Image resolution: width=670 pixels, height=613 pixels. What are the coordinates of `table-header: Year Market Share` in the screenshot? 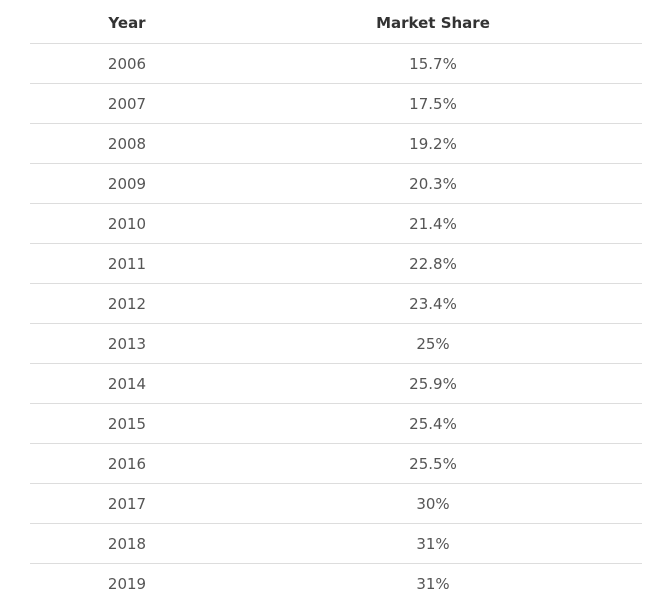 It's located at (336, 23).